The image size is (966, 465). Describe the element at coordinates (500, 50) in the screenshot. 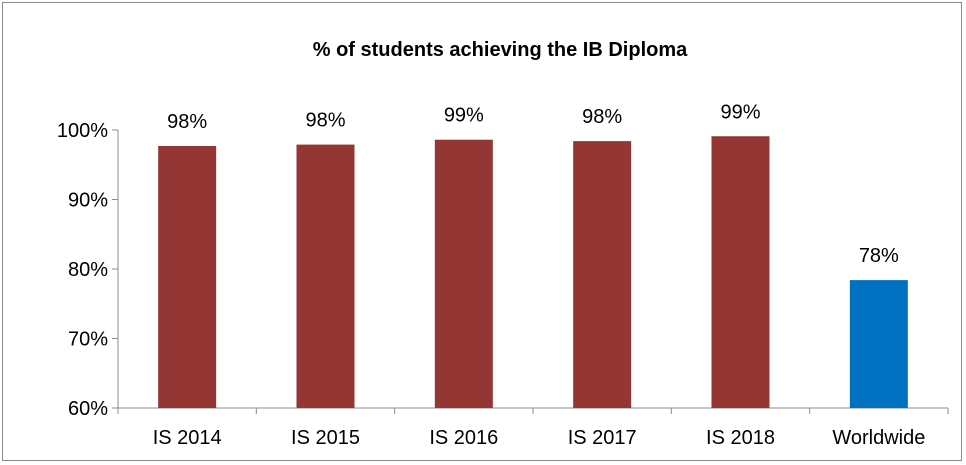

I see `chart-title: % of students achieving the IB Diploma` at that location.